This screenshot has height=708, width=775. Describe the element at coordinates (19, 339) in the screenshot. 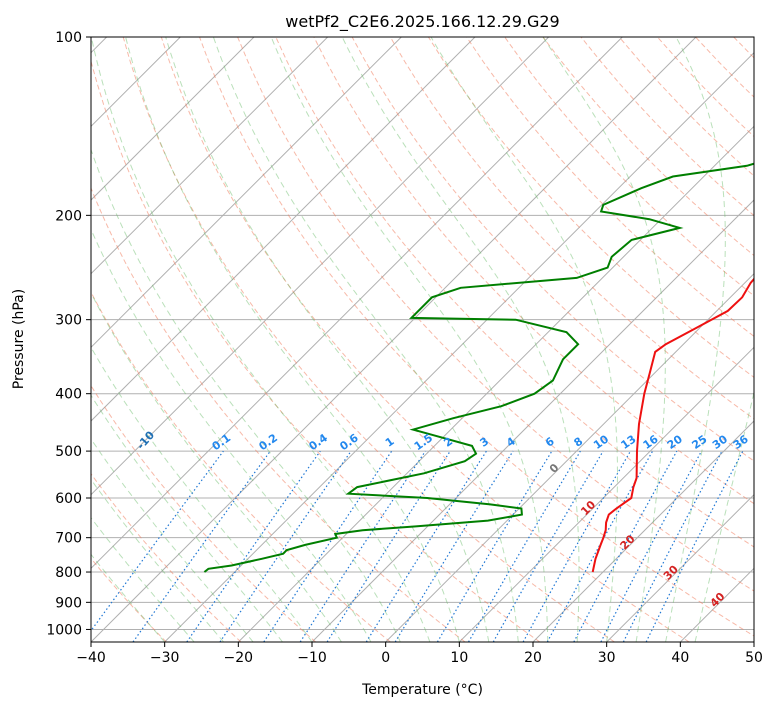

I see `y-axis-label: Pressure (hPa)` at that location.